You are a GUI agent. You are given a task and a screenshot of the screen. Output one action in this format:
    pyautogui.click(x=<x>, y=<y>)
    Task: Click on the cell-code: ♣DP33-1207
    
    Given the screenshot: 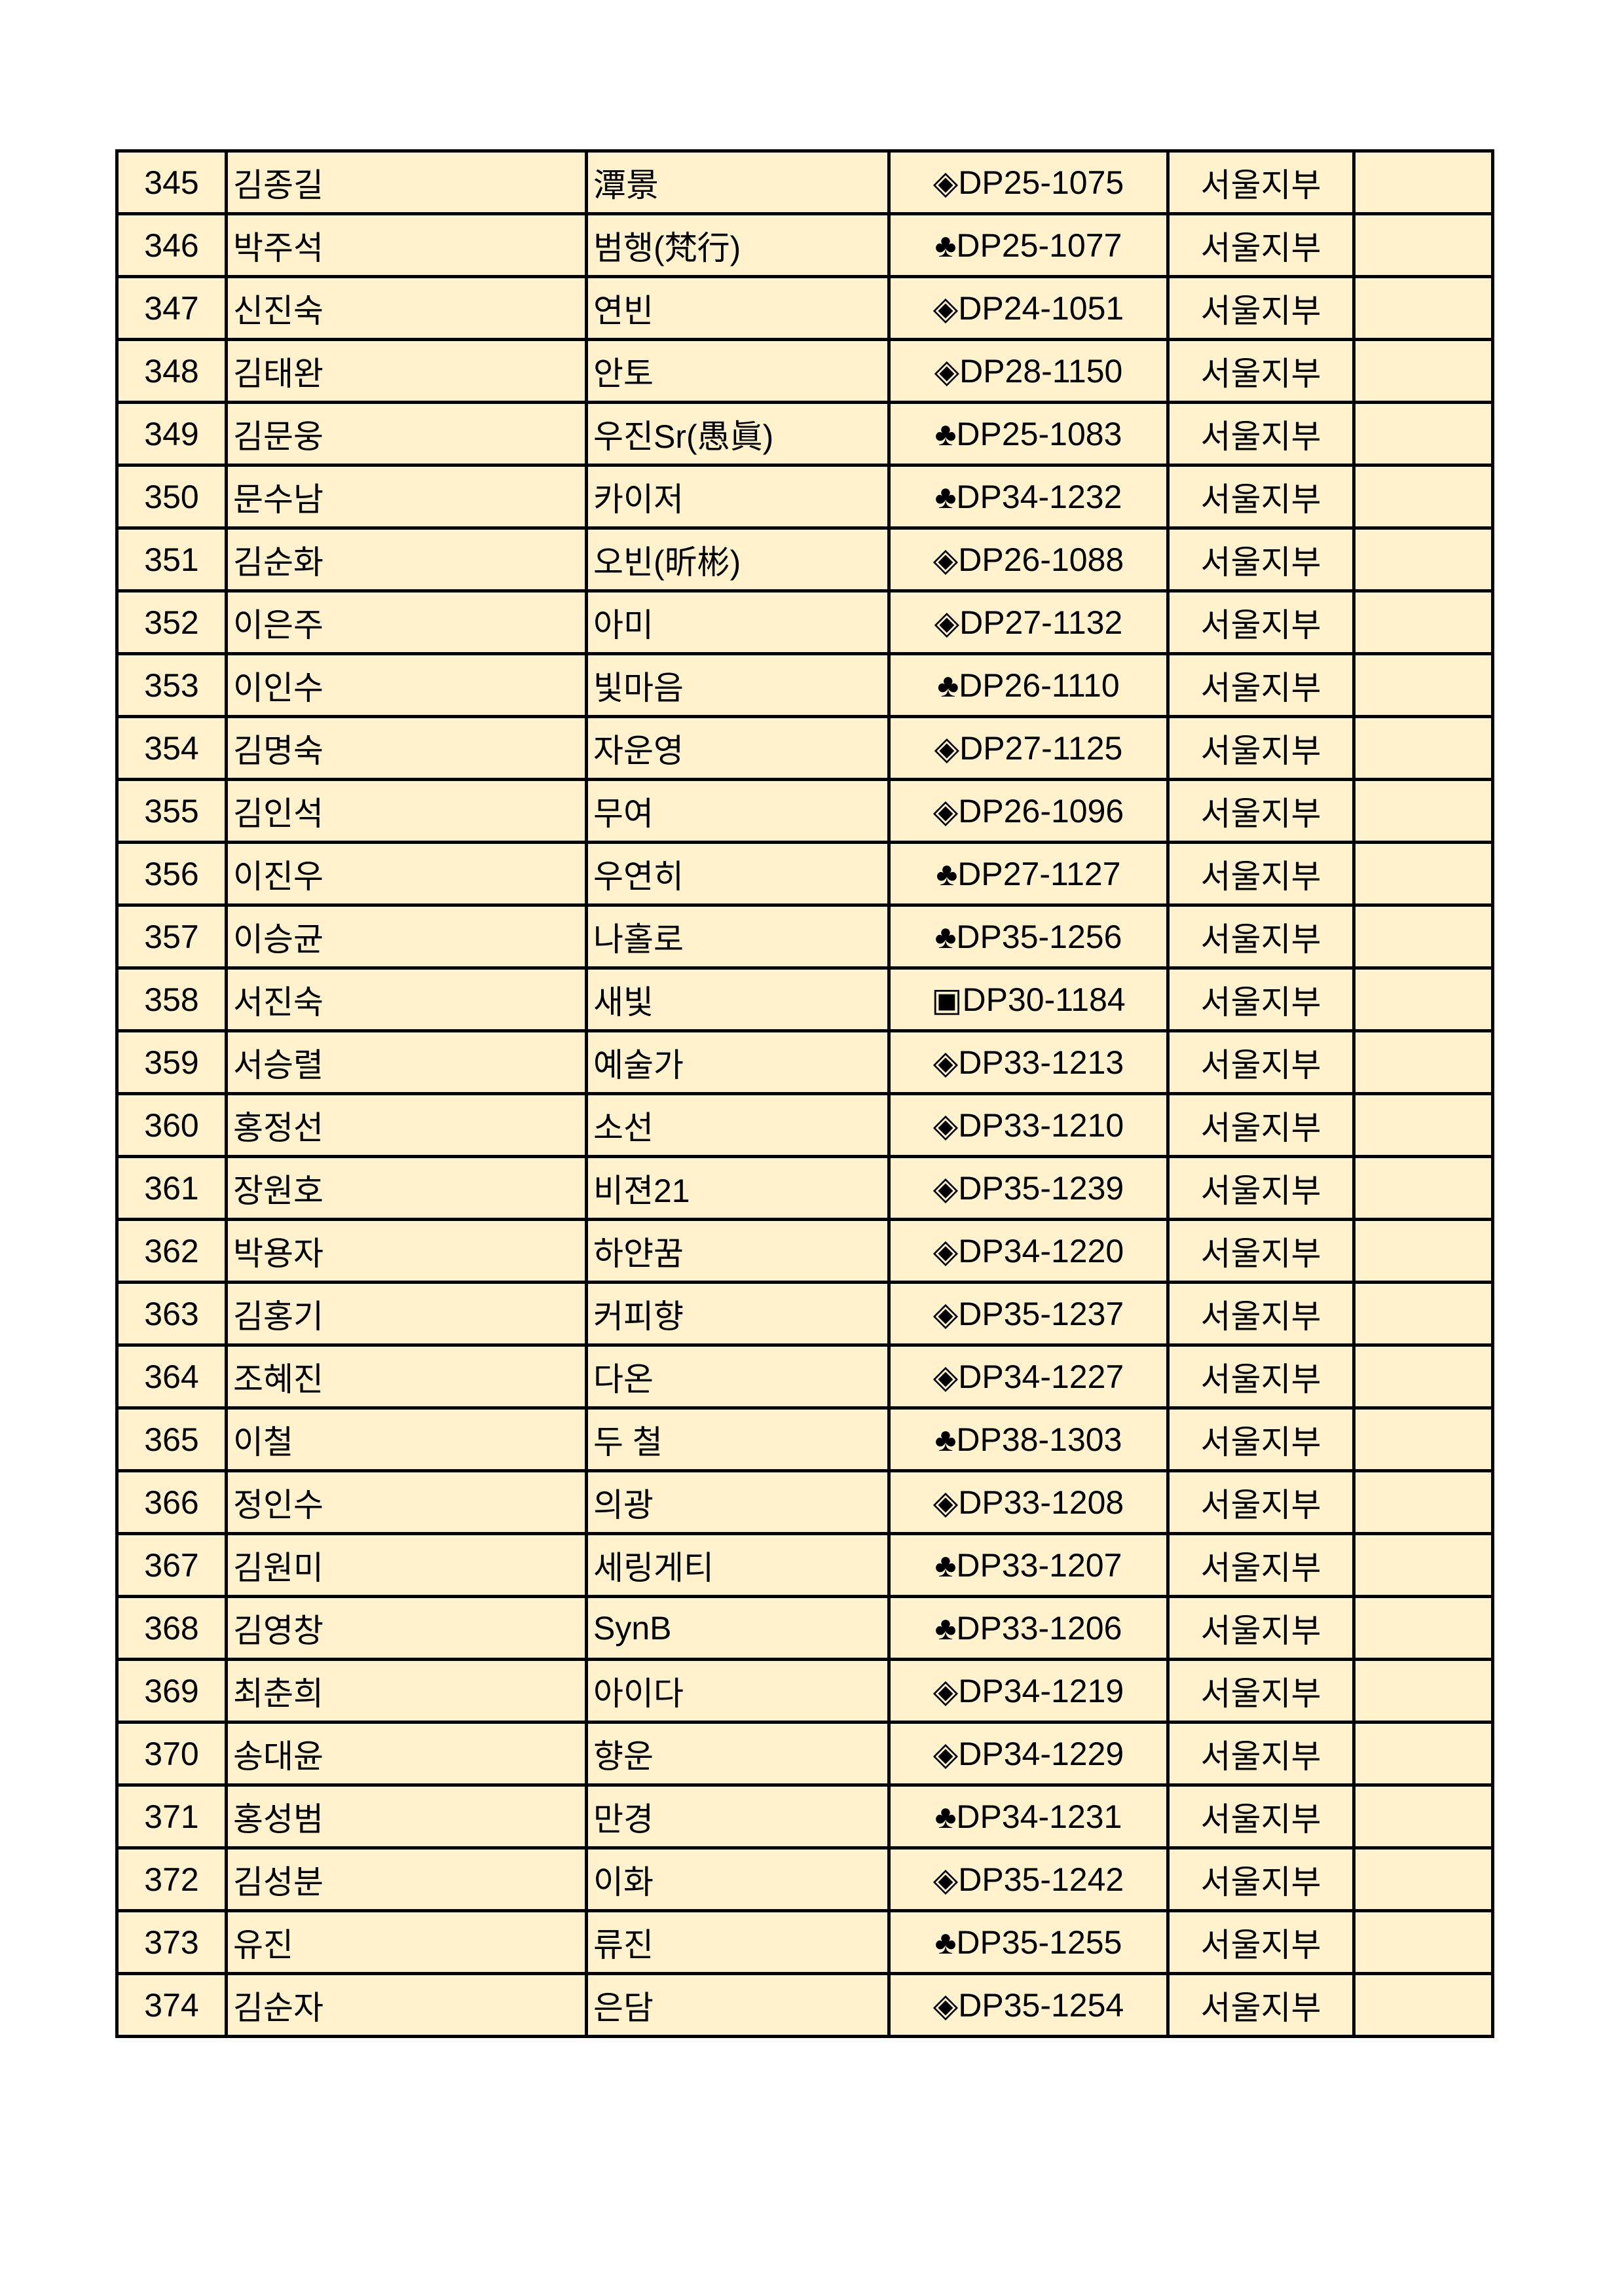 What is the action you would take?
    pyautogui.click(x=1028, y=1565)
    